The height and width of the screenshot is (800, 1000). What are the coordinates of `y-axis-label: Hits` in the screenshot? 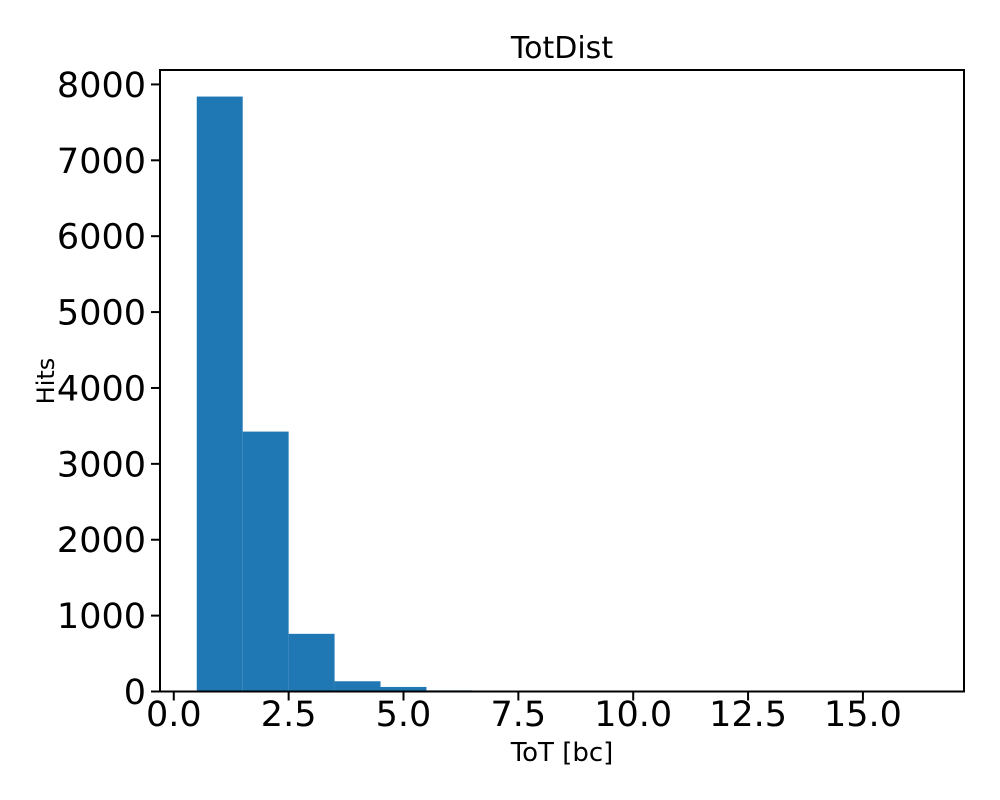 It's located at (46, 381).